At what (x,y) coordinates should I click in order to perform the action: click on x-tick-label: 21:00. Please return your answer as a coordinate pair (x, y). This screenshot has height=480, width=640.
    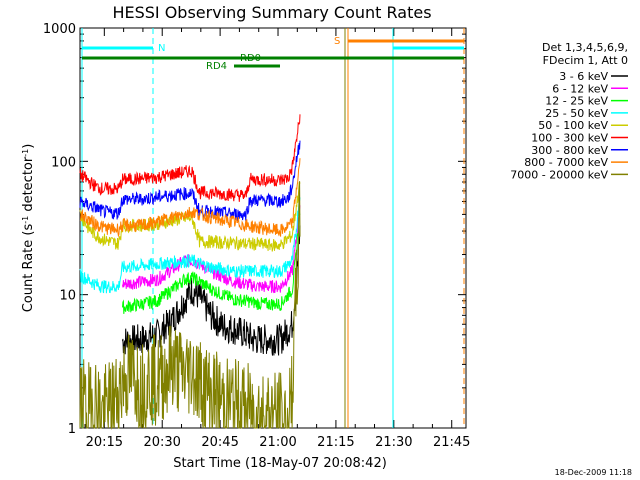
    Looking at the image, I should click on (277, 442).